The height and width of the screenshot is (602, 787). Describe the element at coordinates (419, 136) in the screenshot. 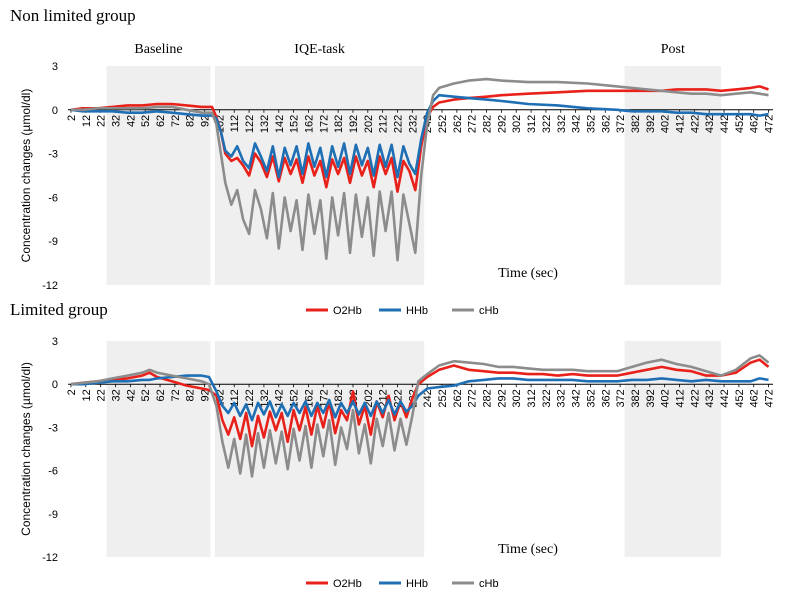

I see `series-line-nonlimited-hhb` at that location.